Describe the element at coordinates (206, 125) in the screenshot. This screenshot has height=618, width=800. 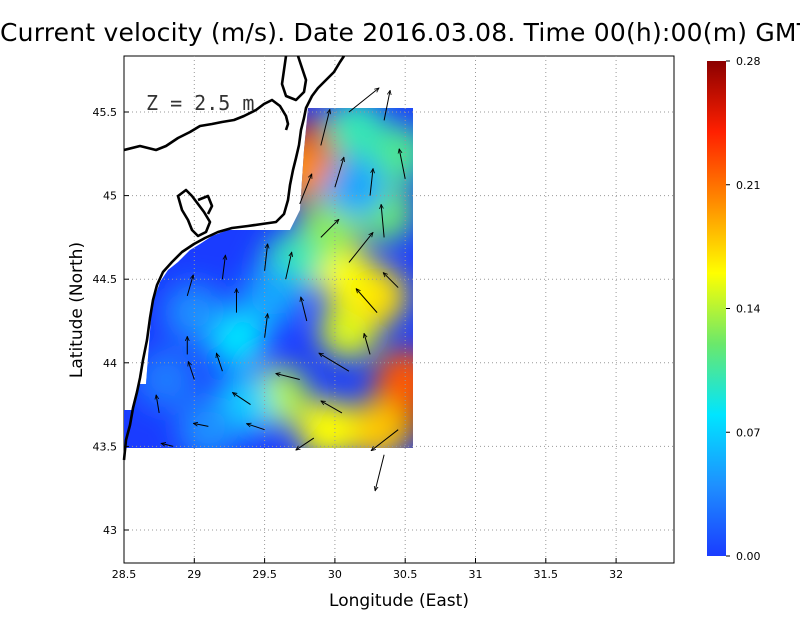
I see `coastline-north` at that location.